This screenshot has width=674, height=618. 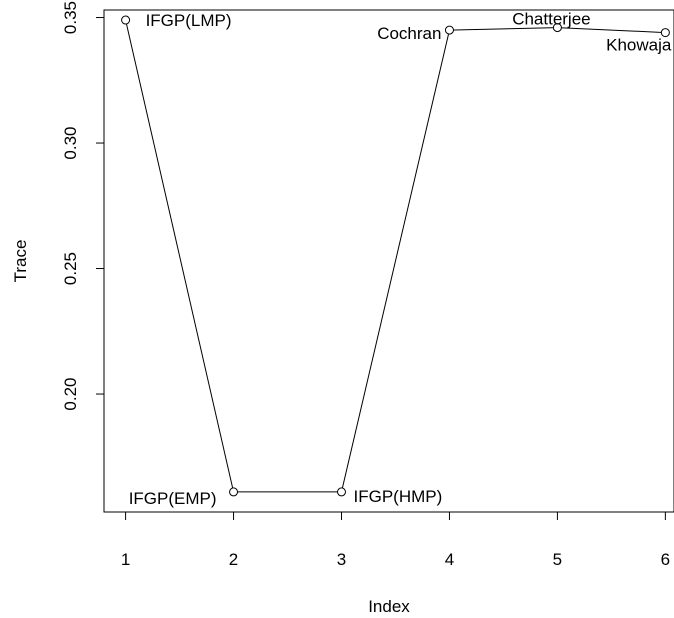 I want to click on x-tick-label: 5, so click(x=557, y=559).